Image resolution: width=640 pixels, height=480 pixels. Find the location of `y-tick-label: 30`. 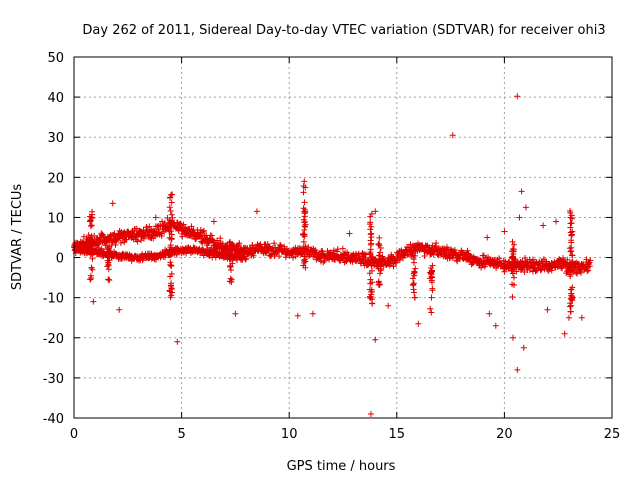

y-tick-label: 30 is located at coordinates (55, 138).